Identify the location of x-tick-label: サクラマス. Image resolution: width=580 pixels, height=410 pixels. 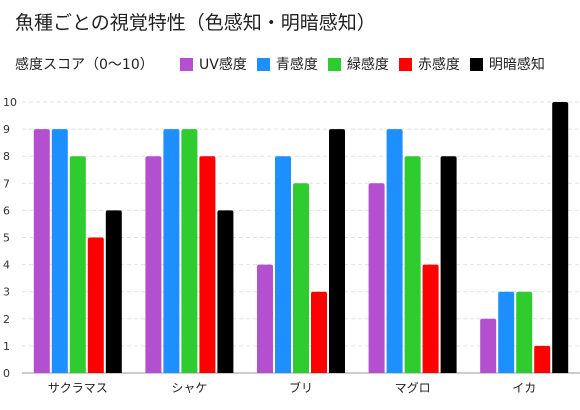
(78, 388).